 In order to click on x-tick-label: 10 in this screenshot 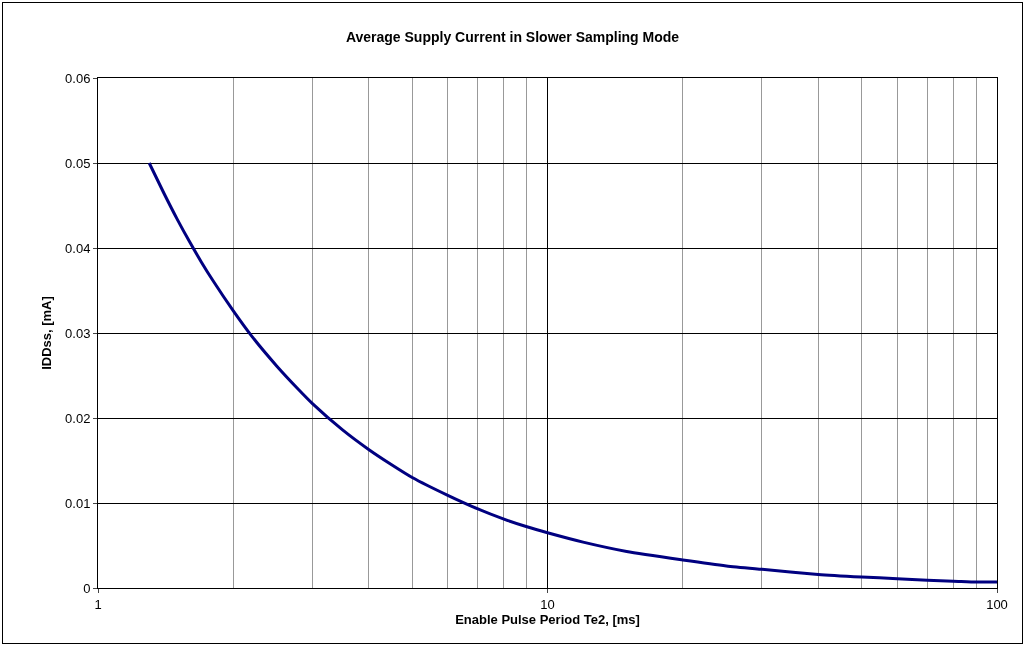, I will do `click(547, 604)`.